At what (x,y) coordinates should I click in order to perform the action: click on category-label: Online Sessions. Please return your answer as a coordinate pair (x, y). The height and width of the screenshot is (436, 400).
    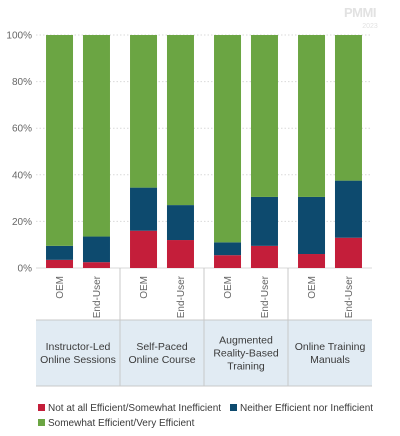
    Looking at the image, I should click on (78, 360).